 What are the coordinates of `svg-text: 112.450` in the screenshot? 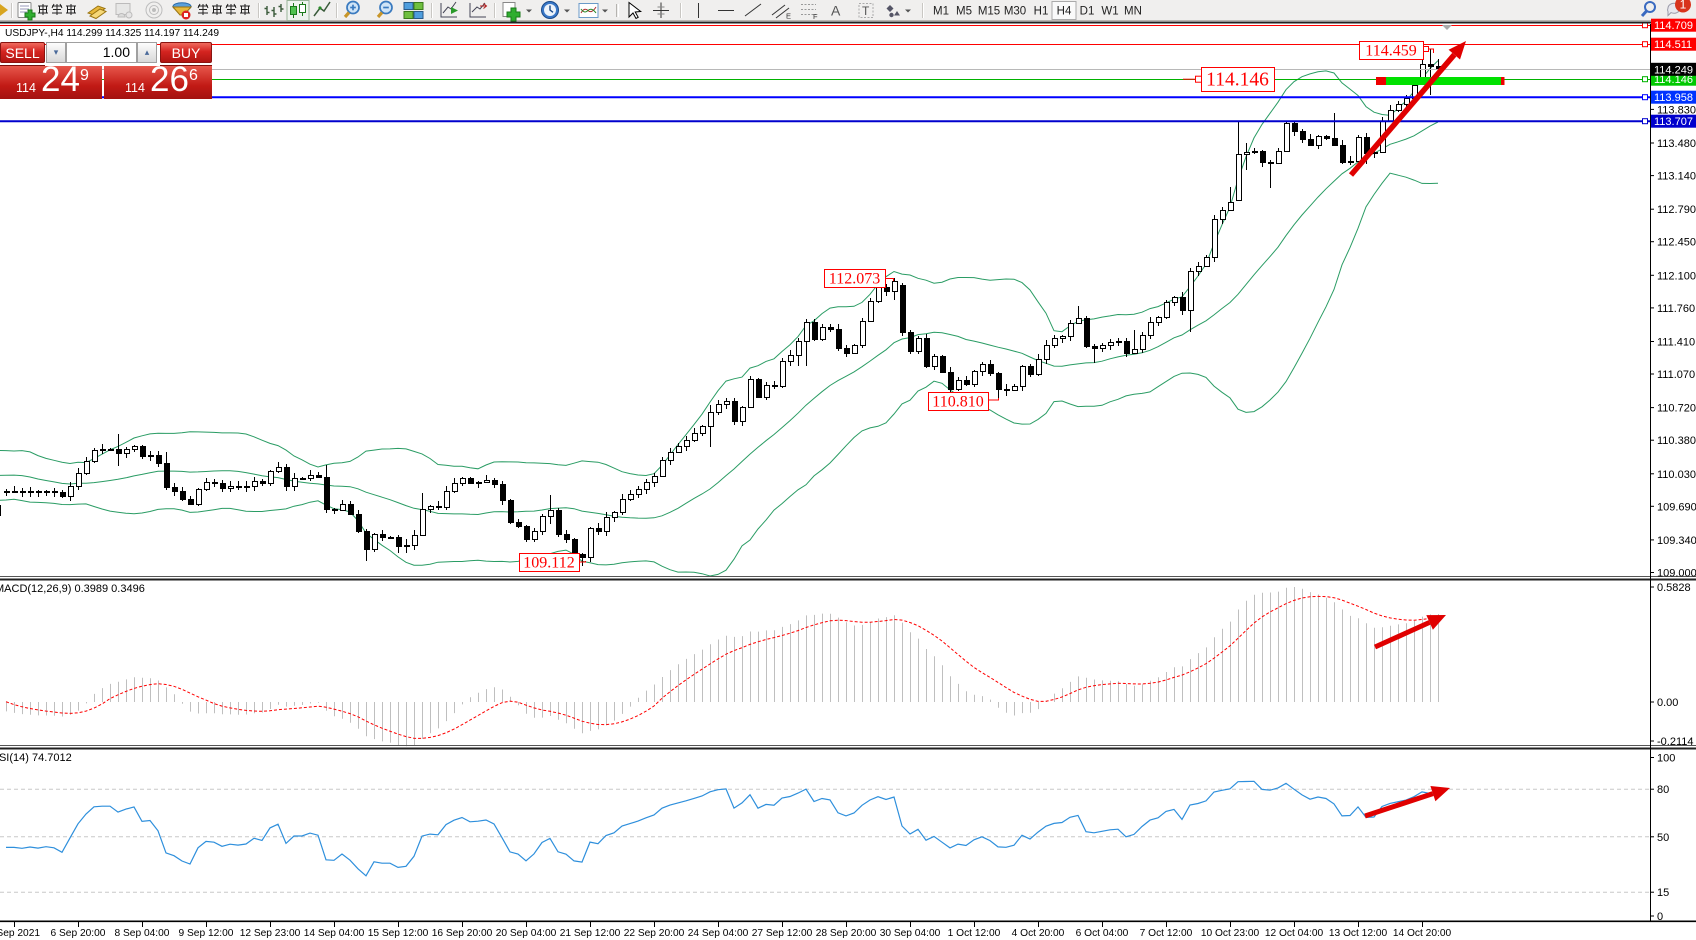 It's located at (1676, 243).